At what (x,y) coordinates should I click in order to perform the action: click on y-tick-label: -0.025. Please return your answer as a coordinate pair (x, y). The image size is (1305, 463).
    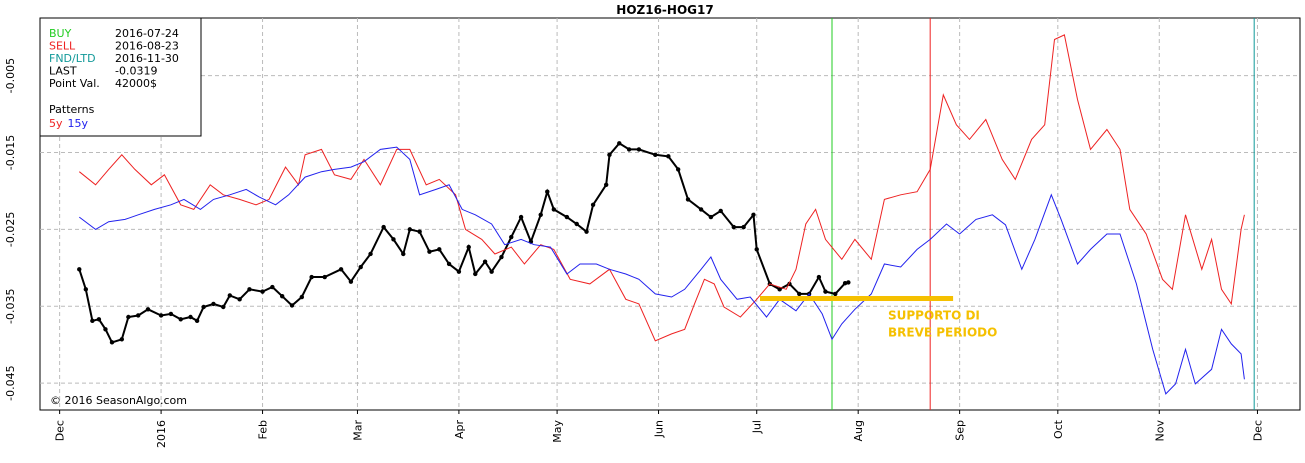
    Looking at the image, I should click on (10, 229).